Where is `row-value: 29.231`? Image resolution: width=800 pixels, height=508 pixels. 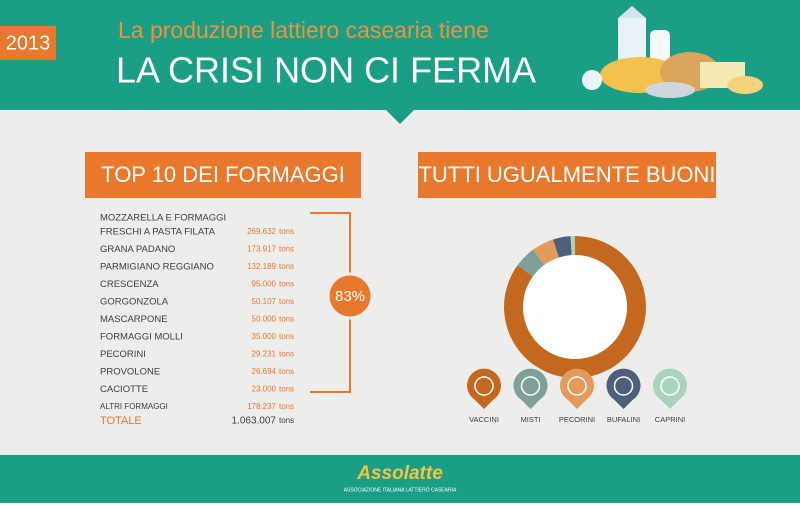 row-value: 29.231 is located at coordinates (264, 354).